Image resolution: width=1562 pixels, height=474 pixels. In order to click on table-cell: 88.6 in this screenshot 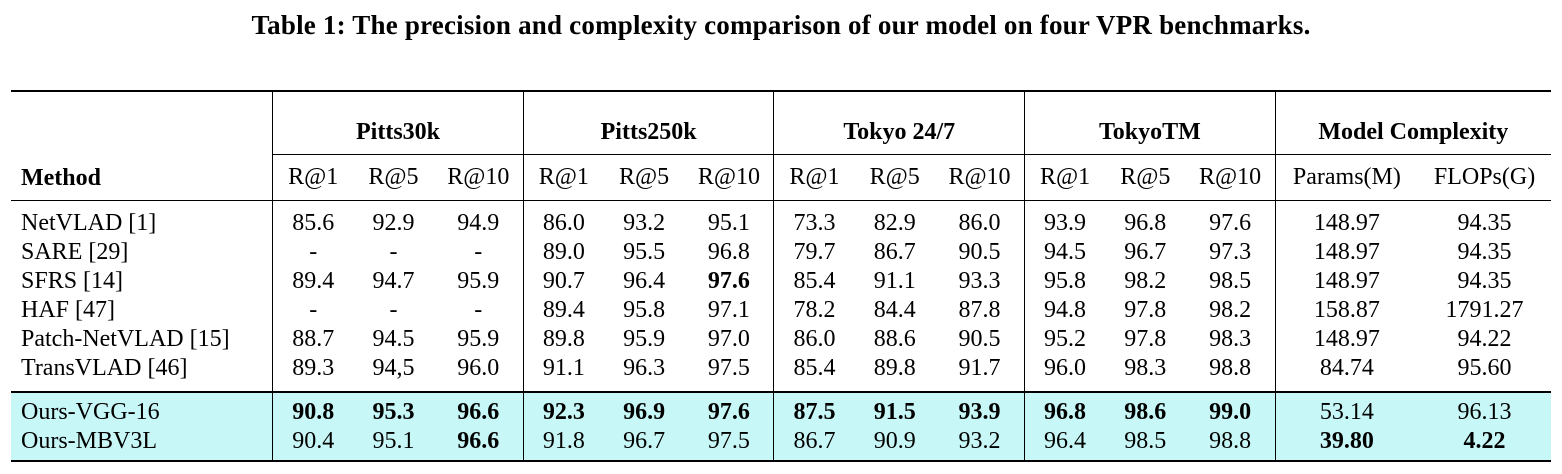, I will do `click(894, 339)`.